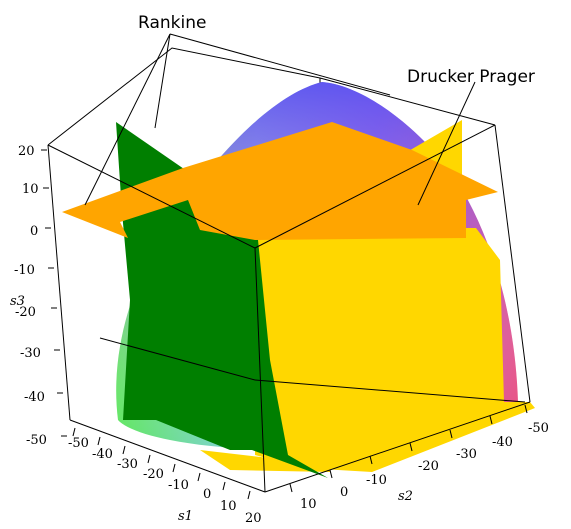 This screenshot has height=529, width=571. I want to click on s2-tick-label: -10, so click(376, 480).